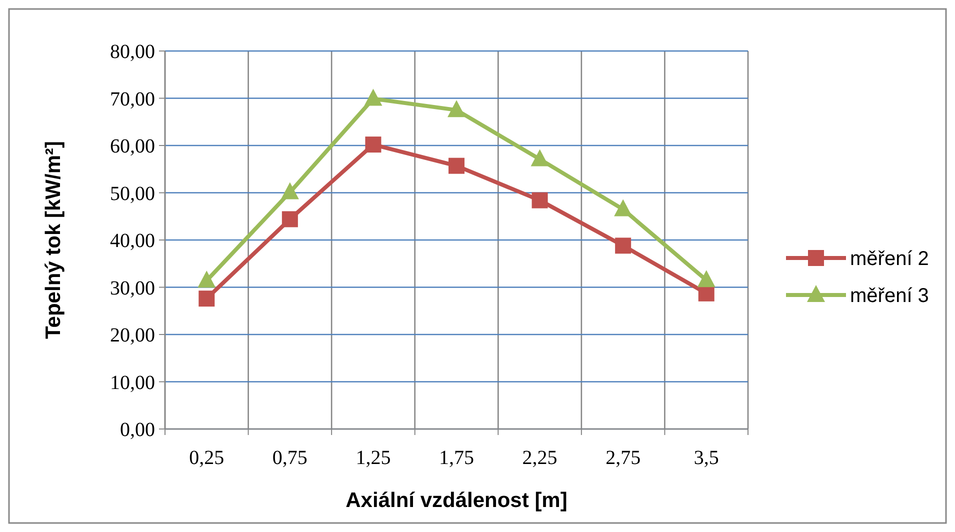  I want to click on legend-label: měření 2, so click(889, 259).